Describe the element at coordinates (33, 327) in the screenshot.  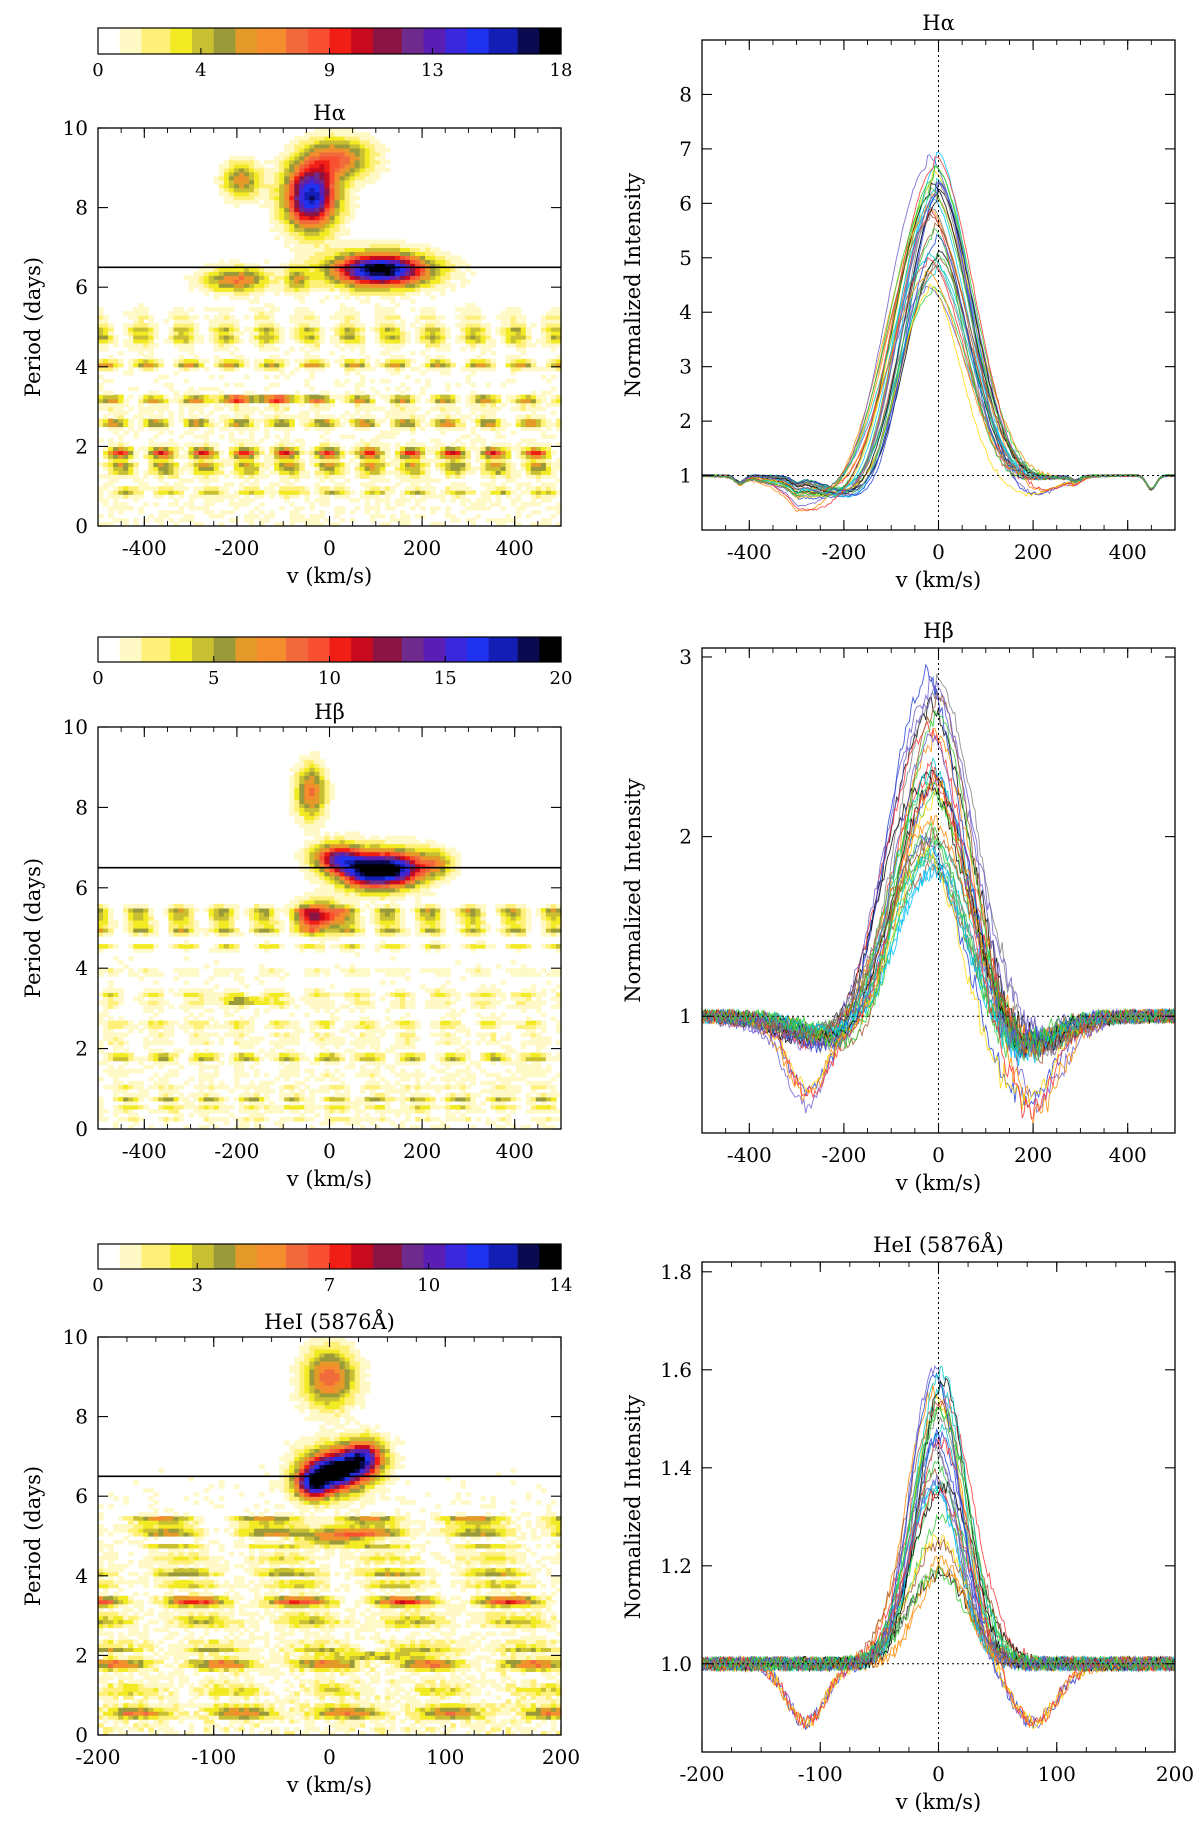
I see `chart-0-y-axis-label: Period (days)` at that location.